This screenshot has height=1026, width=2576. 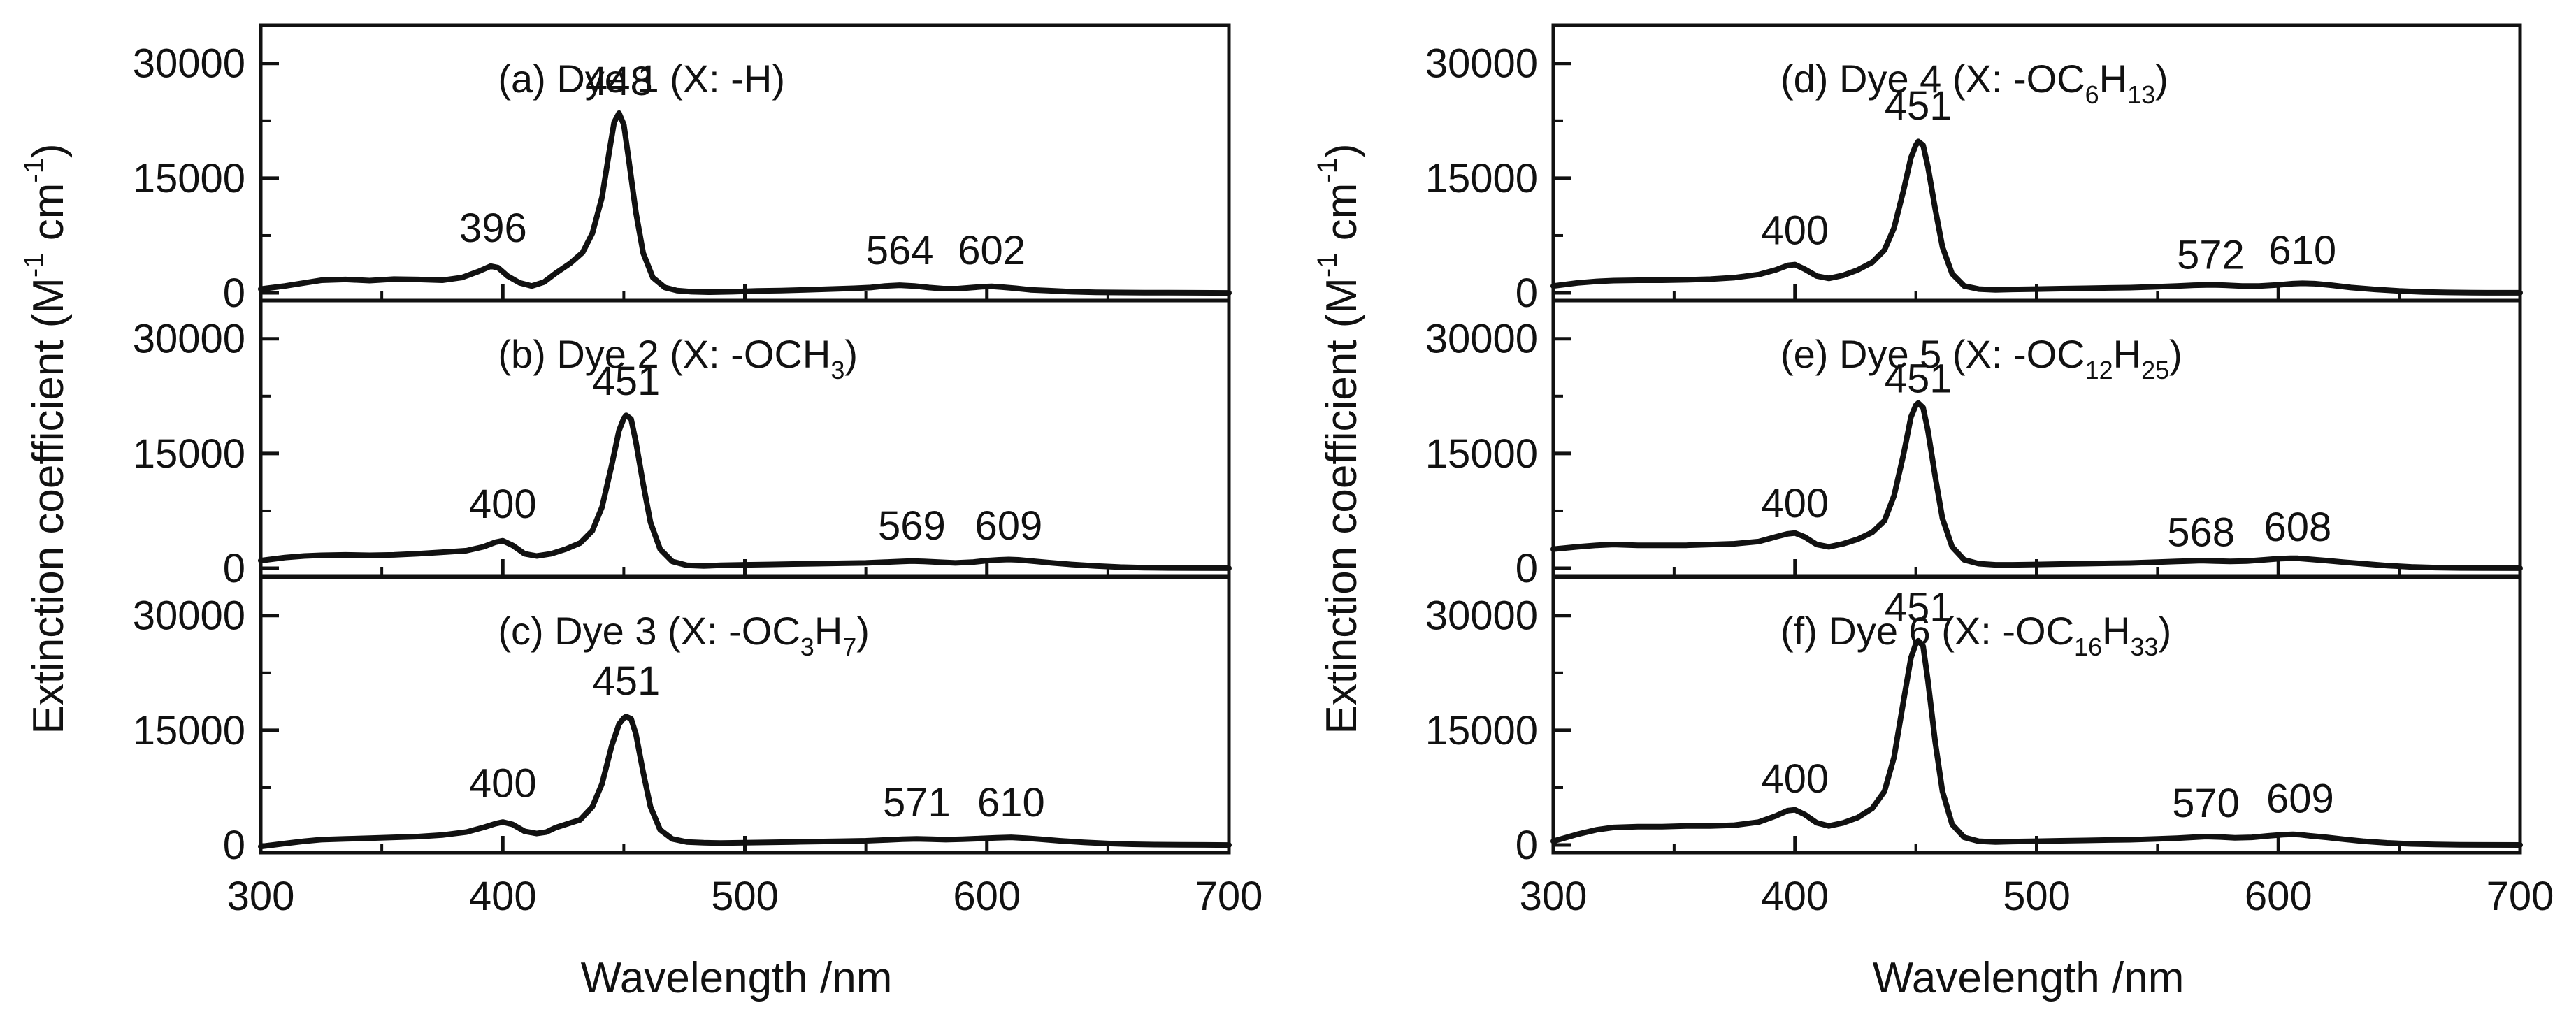 I want to click on panel-label-part: 16, so click(x=2088, y=647).